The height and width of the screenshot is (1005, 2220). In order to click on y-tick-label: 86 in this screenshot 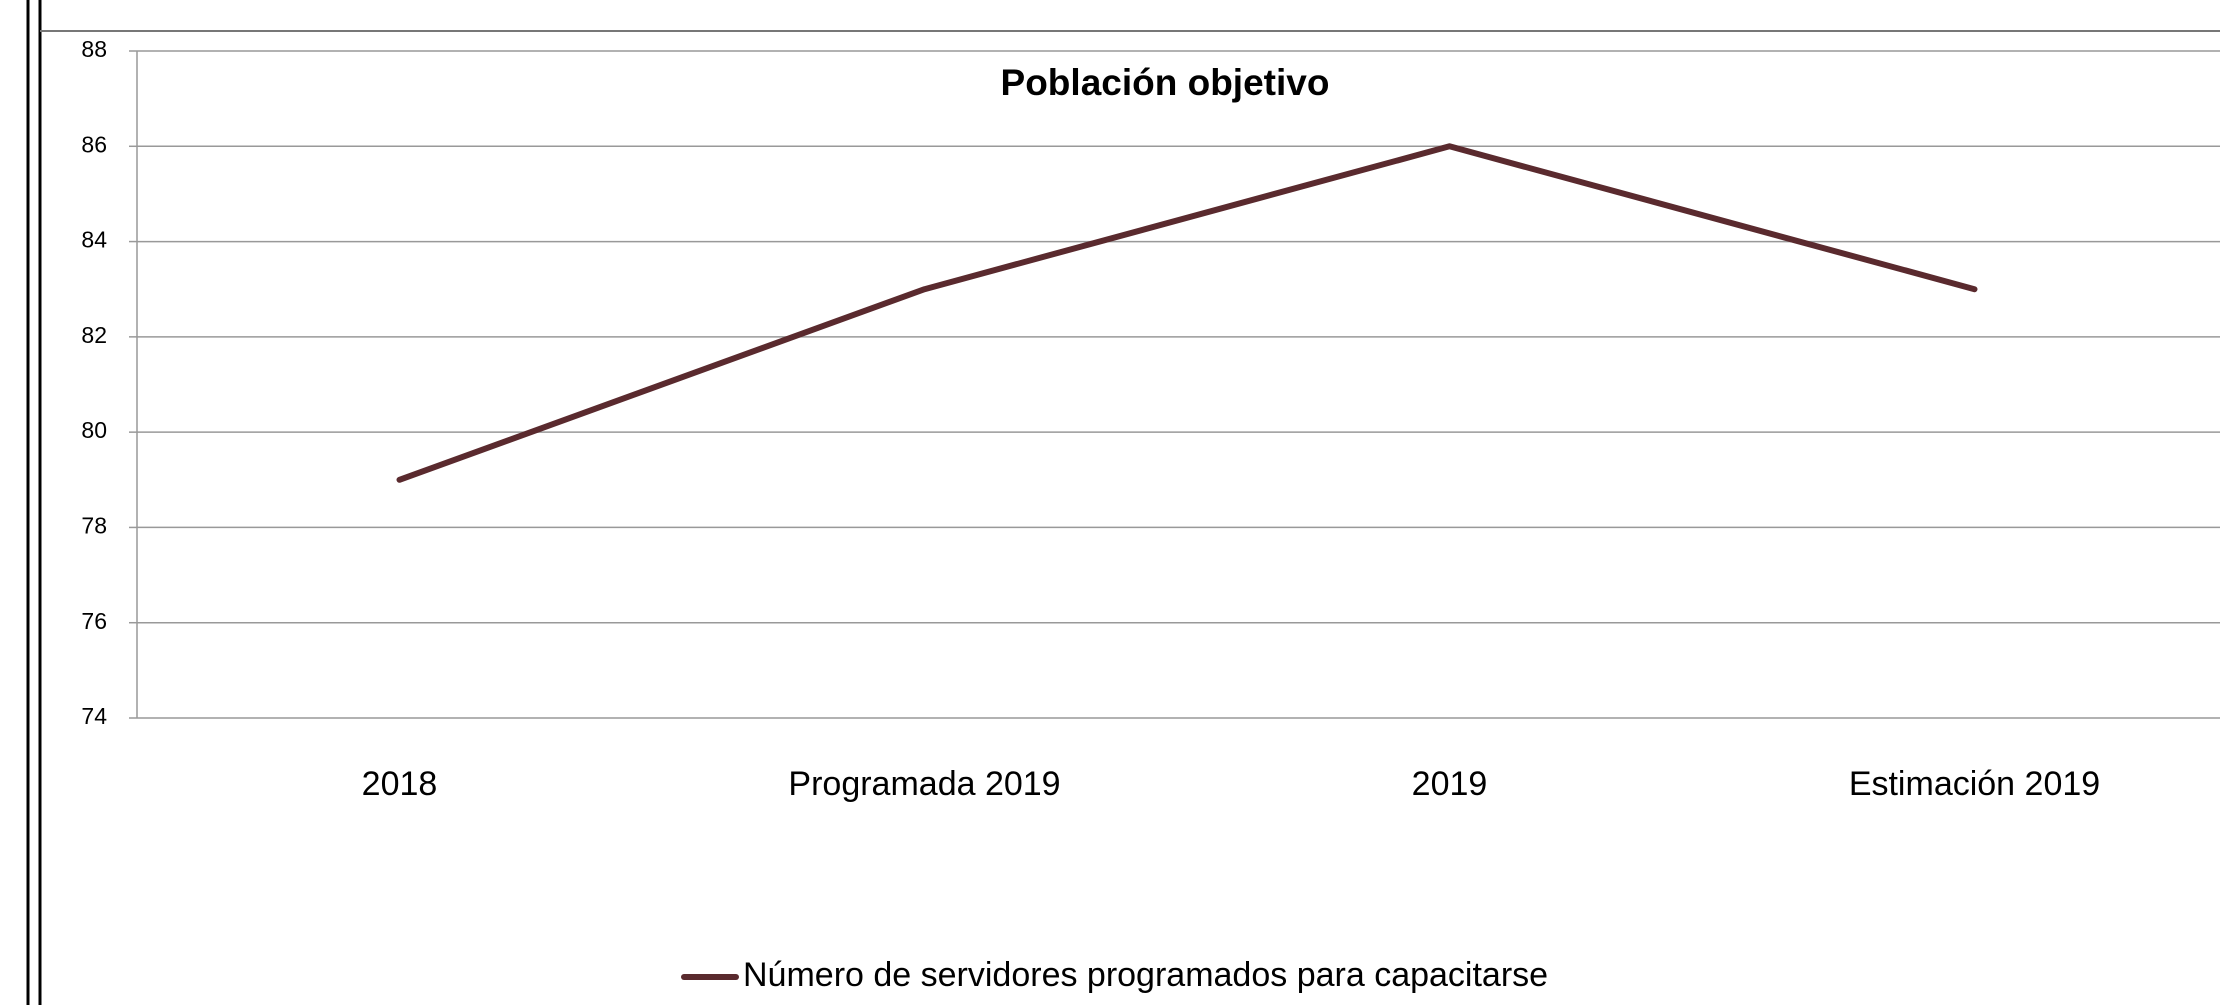, I will do `click(94, 144)`.